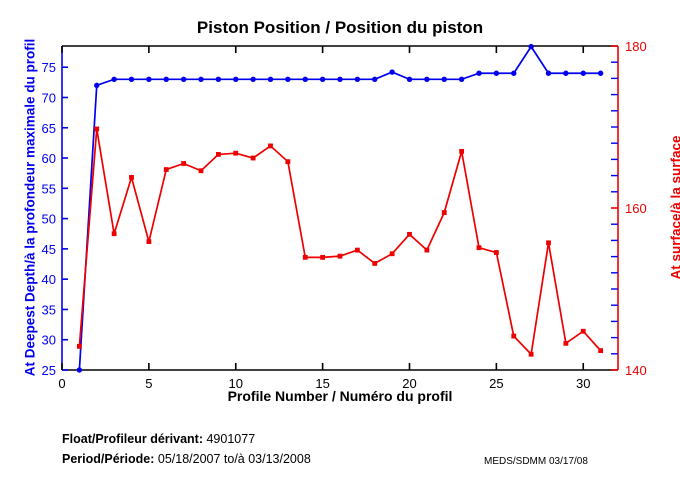  Describe the element at coordinates (132, 439) in the screenshot. I see `float-label: Float/Profileur dérivant:` at that location.